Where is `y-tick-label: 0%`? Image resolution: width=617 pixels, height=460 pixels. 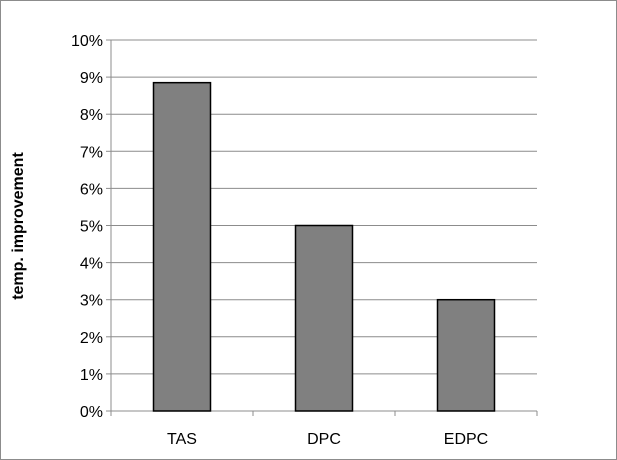
y-tick-label: 0% is located at coordinates (91, 412).